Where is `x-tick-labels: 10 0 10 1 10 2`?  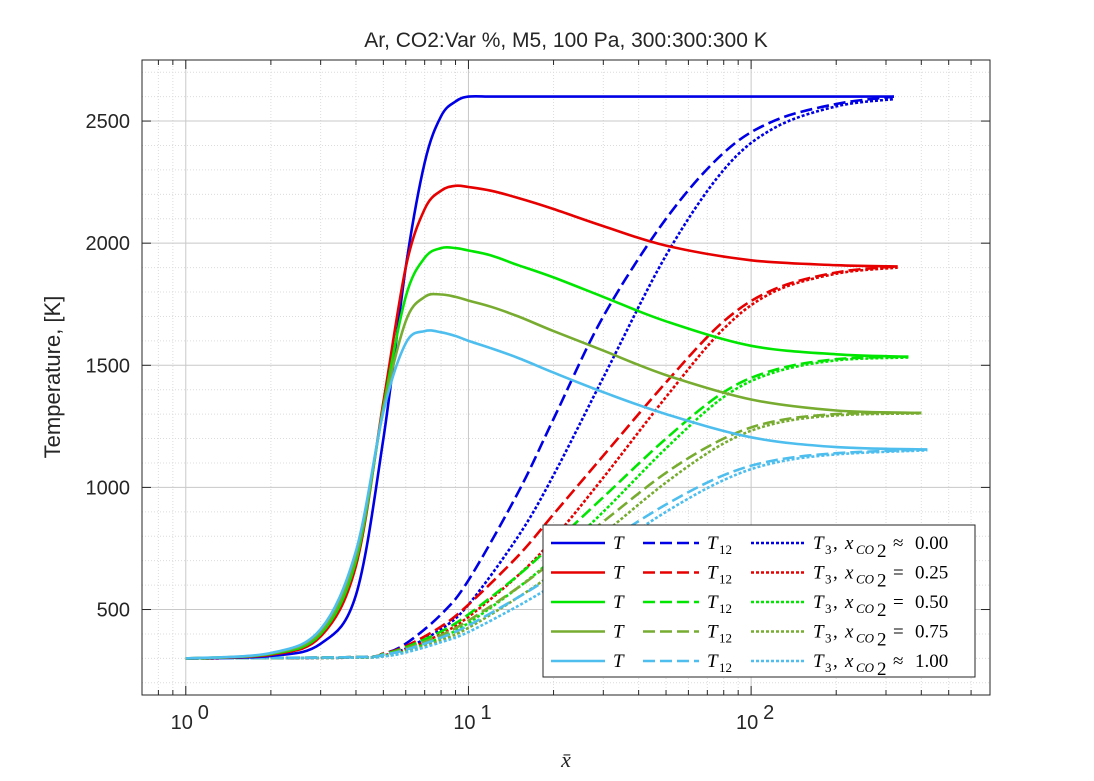
x-tick-labels: 10 0 10 1 10 2 is located at coordinates (473, 718).